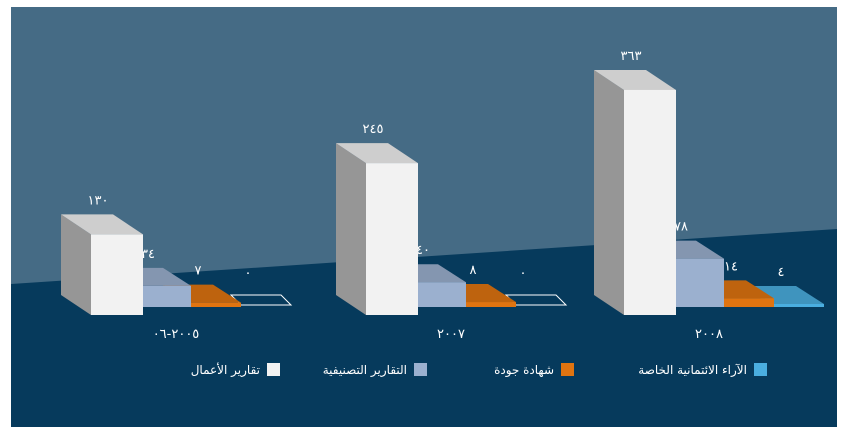 The height and width of the screenshot is (431, 848). What do you see at coordinates (423, 250) in the screenshot?
I see `value-label: ٤٠` at bounding box center [423, 250].